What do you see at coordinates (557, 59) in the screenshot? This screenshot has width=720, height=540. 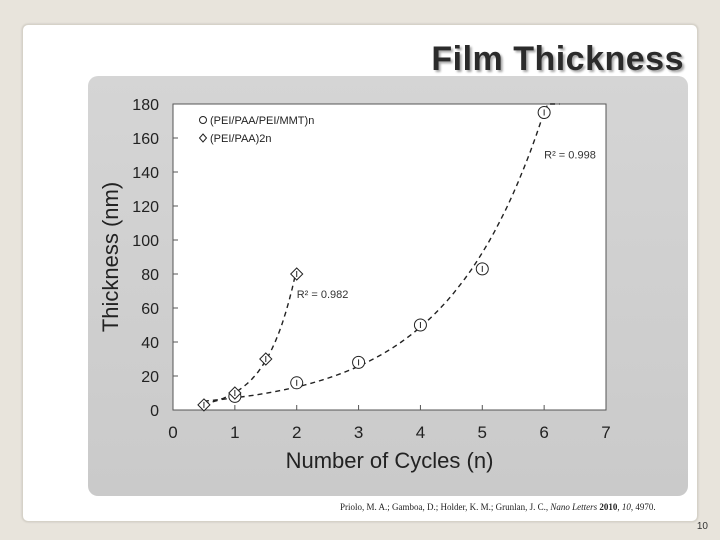 I see `slide-title: Film Thickness` at bounding box center [557, 59].